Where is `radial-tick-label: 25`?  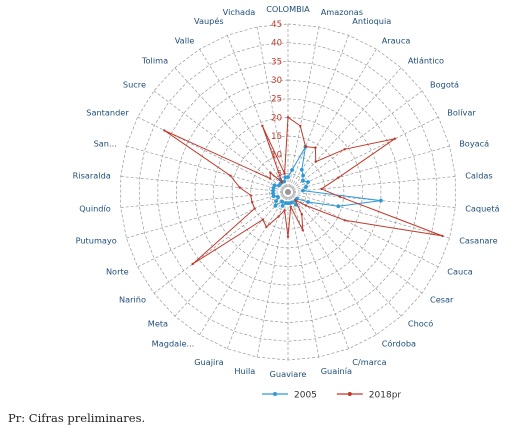
radial-tick-label: 25 is located at coordinates (276, 100).